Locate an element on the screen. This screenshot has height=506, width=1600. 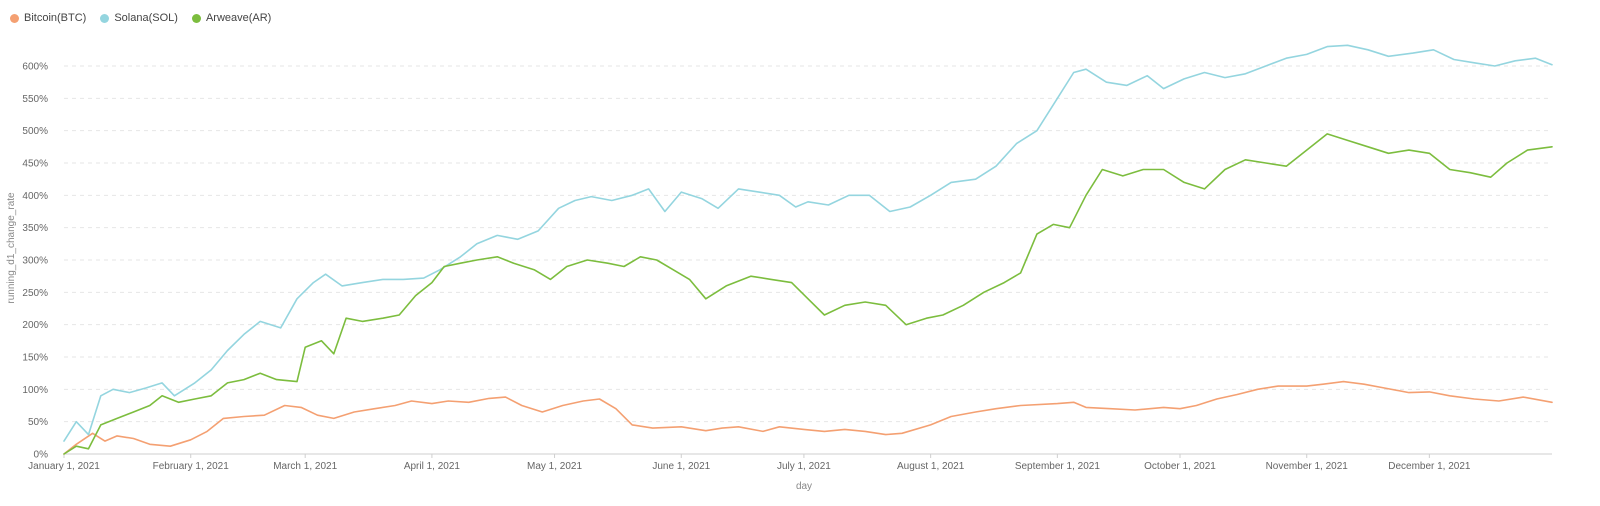
y-tick-label: 600% is located at coordinates (35, 67).